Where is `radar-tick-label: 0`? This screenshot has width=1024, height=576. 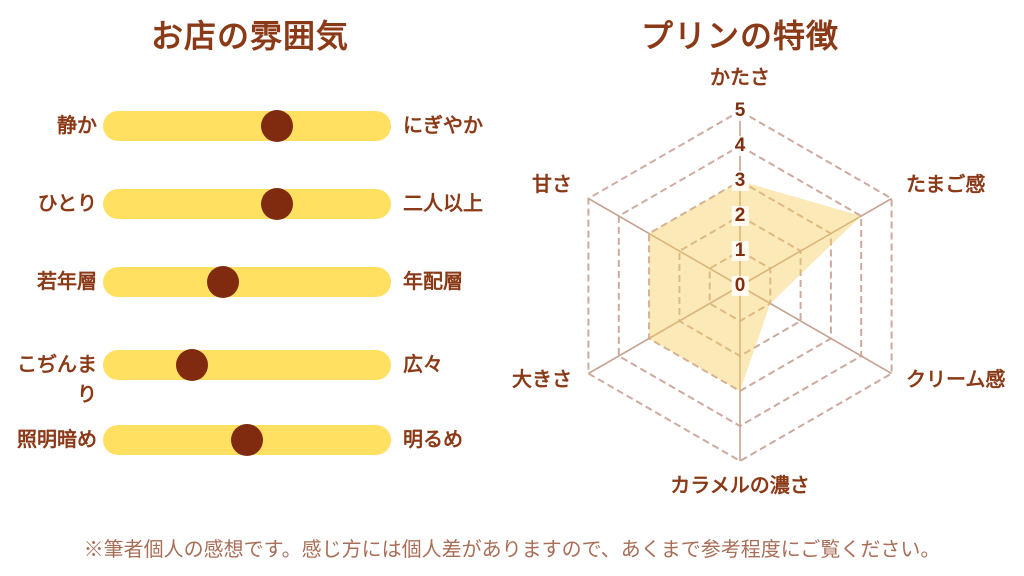 radar-tick-label: 0 is located at coordinates (740, 286).